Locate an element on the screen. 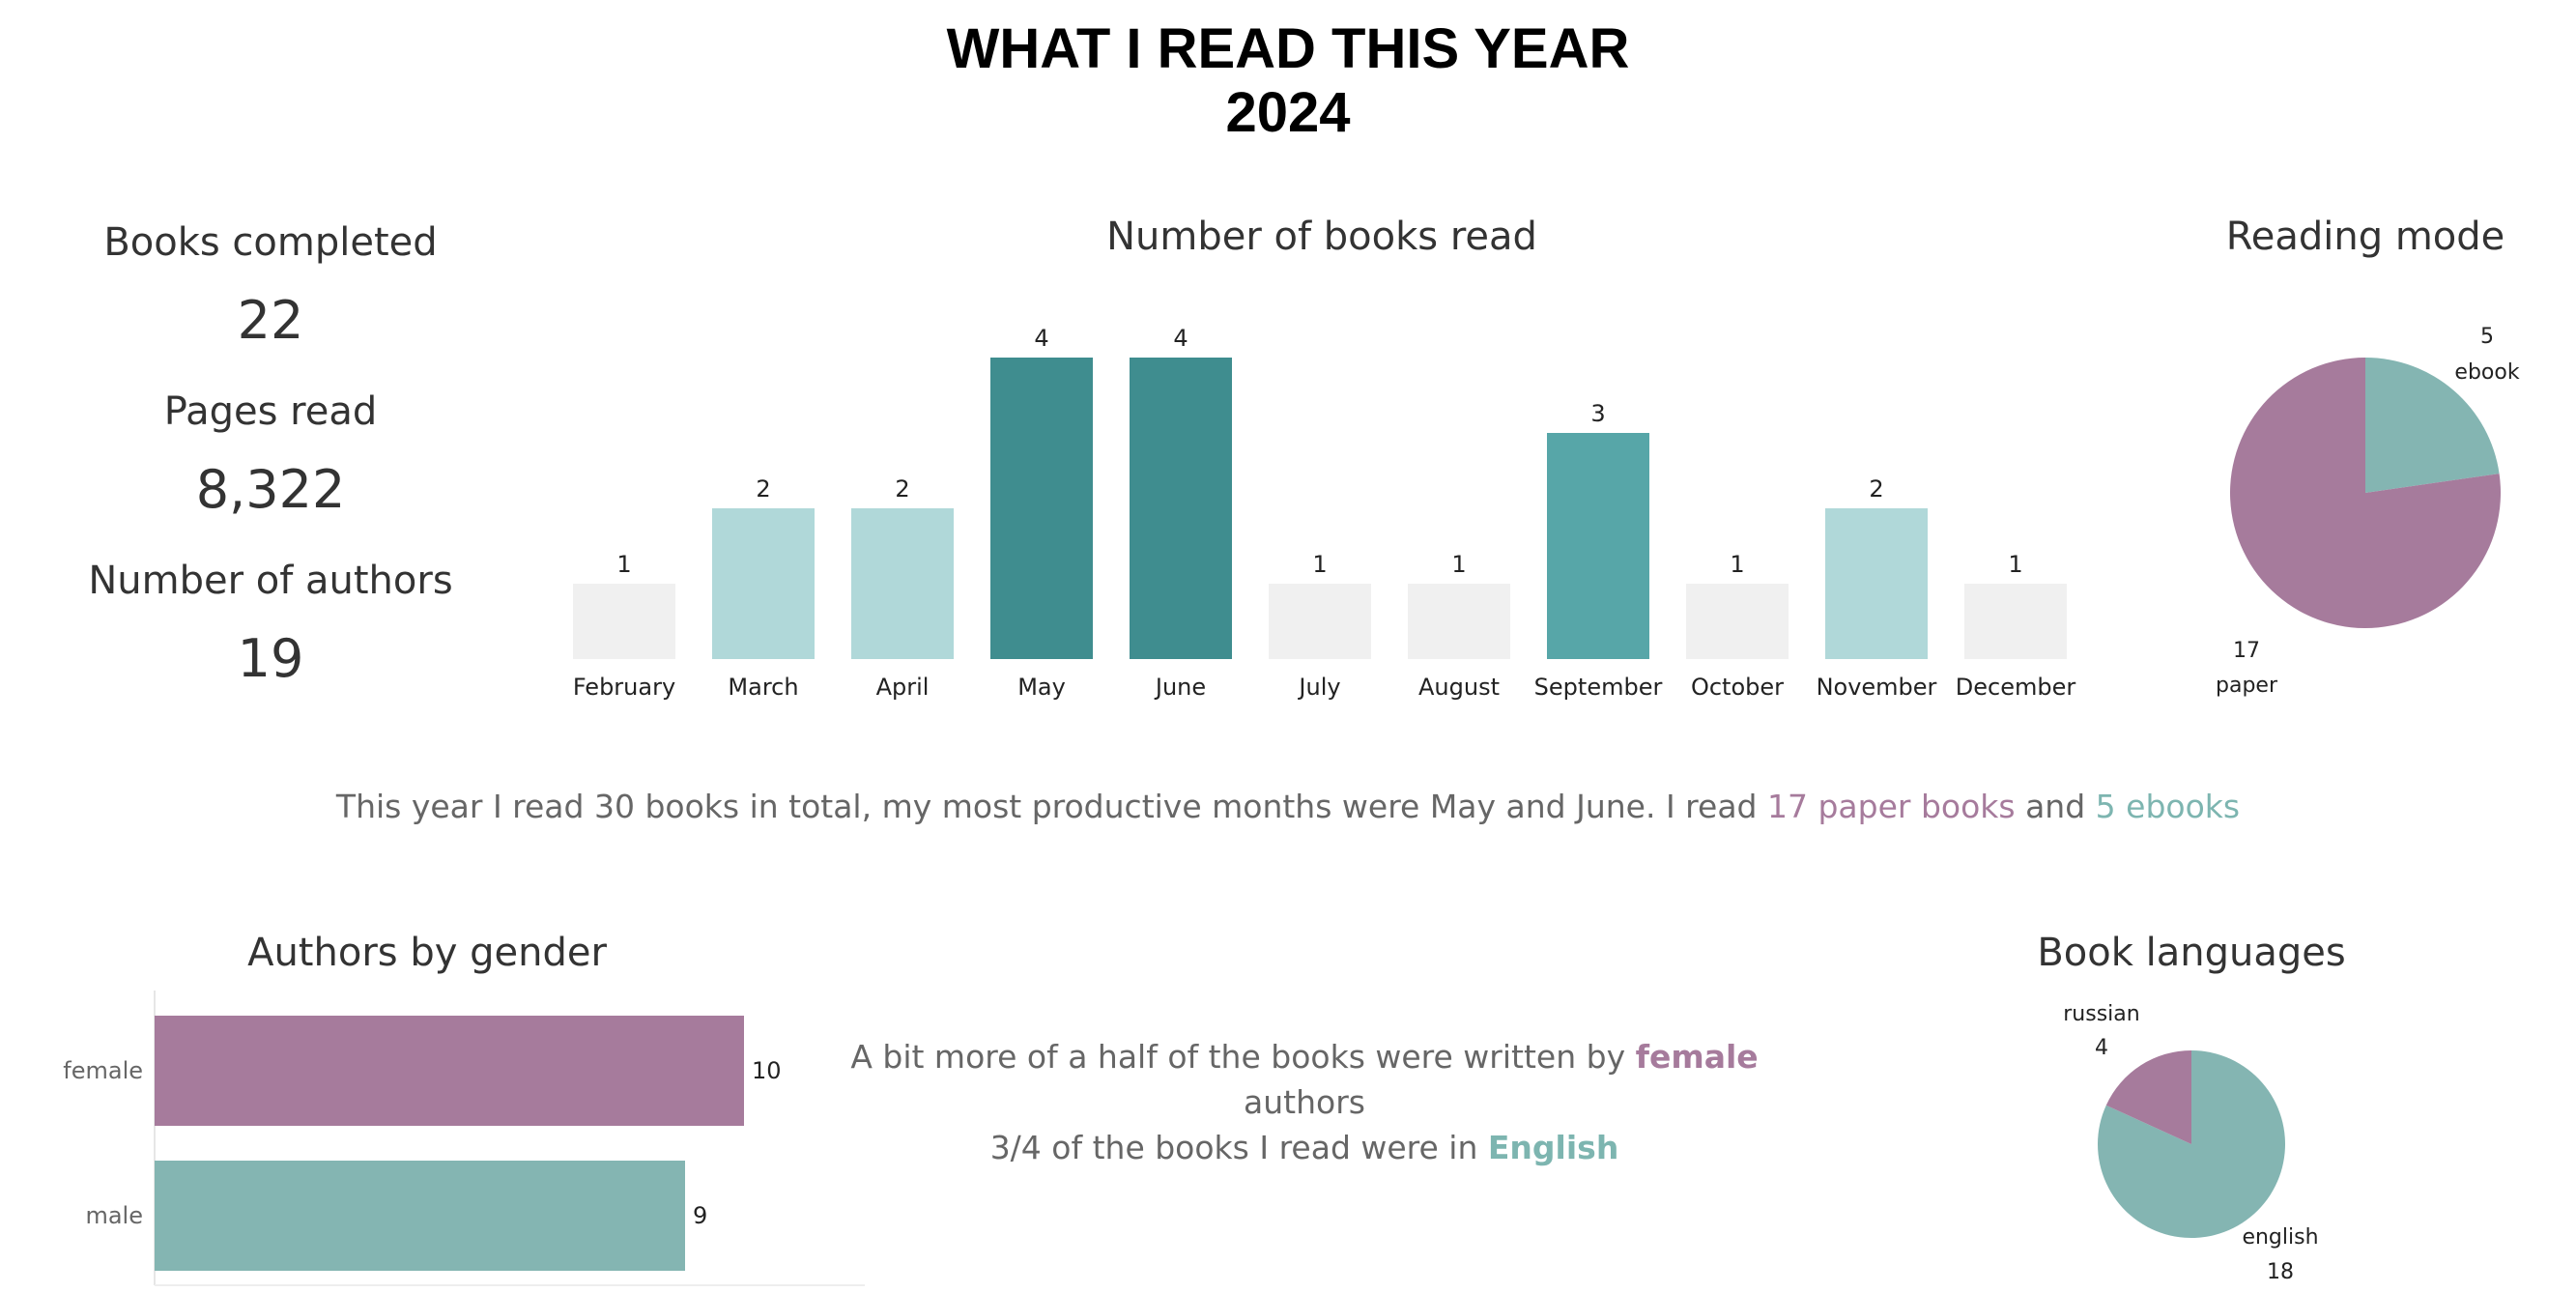 The height and width of the screenshot is (1293, 2576). pie-label-paper: paper is located at coordinates (2247, 686).